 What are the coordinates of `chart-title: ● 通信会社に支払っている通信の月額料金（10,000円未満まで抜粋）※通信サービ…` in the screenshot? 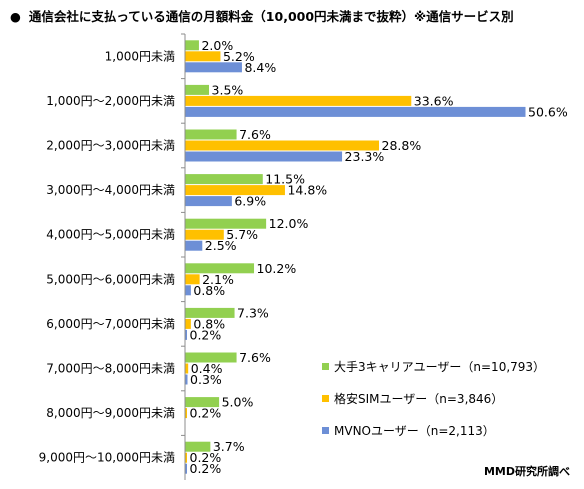 It's located at (262, 15).